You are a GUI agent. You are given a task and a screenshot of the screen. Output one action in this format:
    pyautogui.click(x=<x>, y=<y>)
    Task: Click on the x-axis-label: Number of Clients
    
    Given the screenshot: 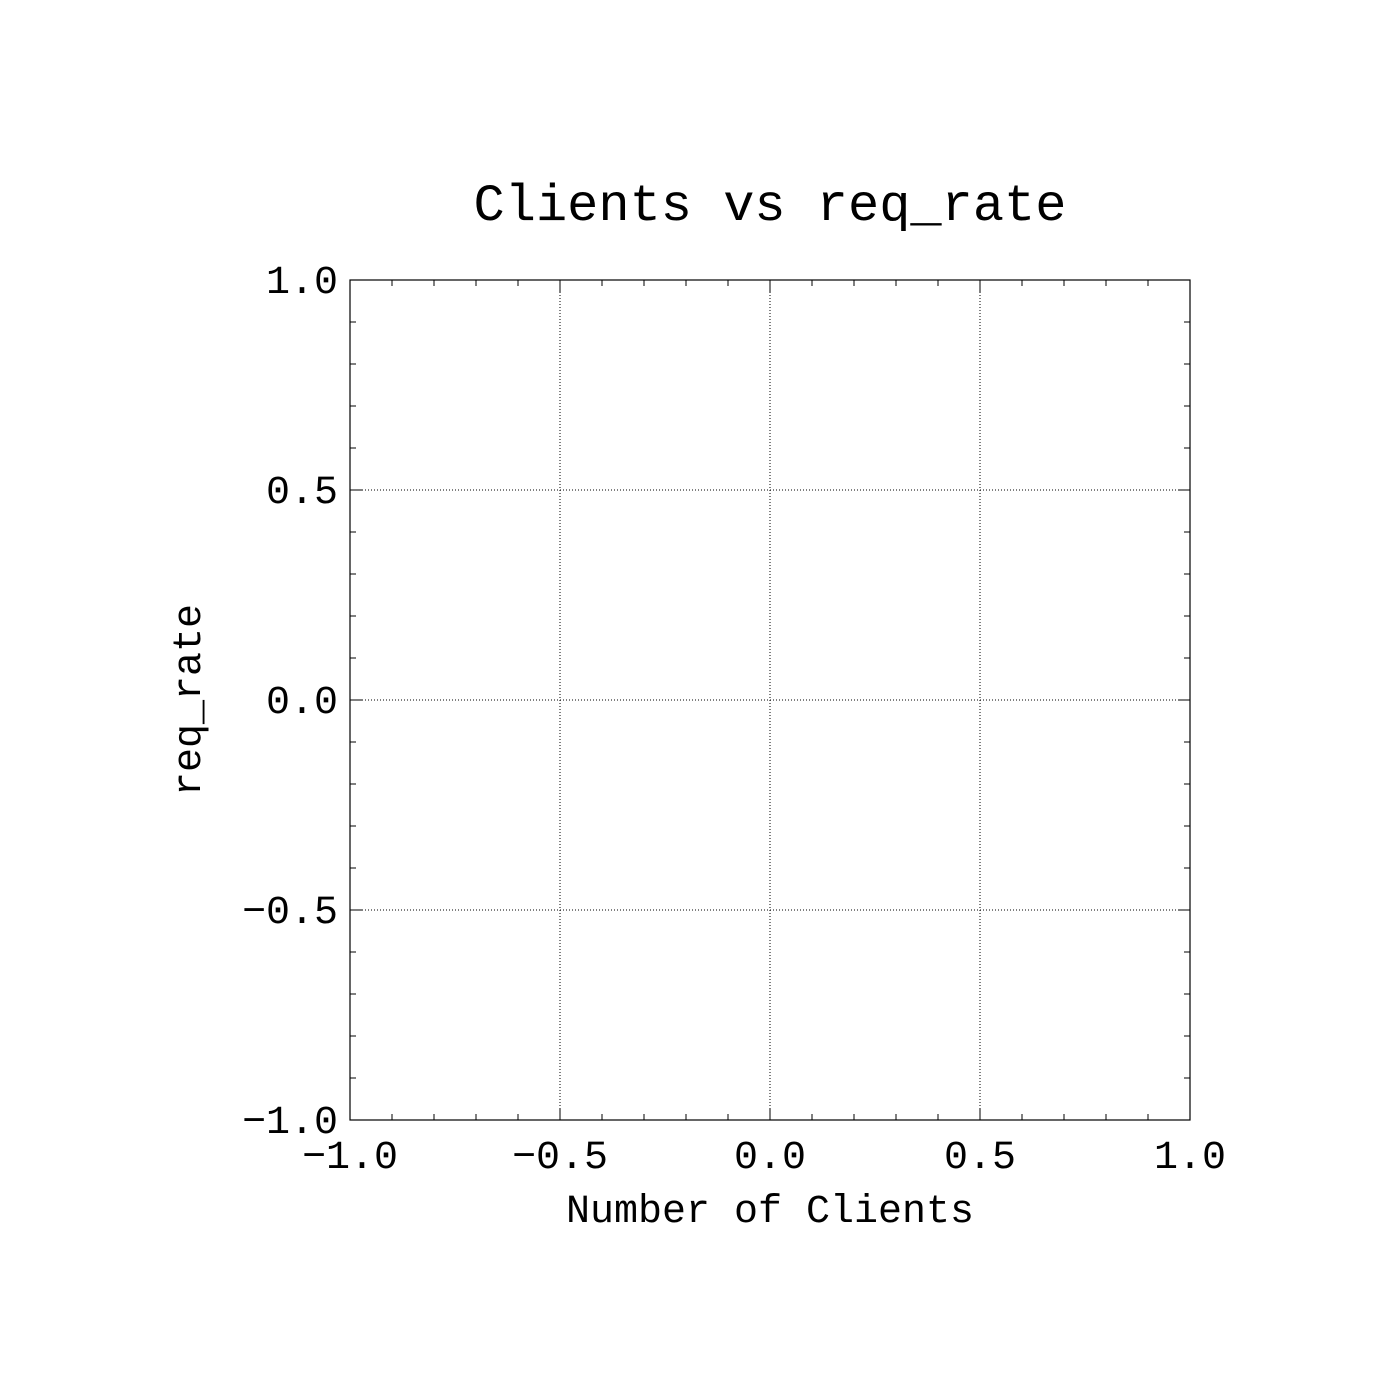 What is the action you would take?
    pyautogui.click(x=770, y=1212)
    